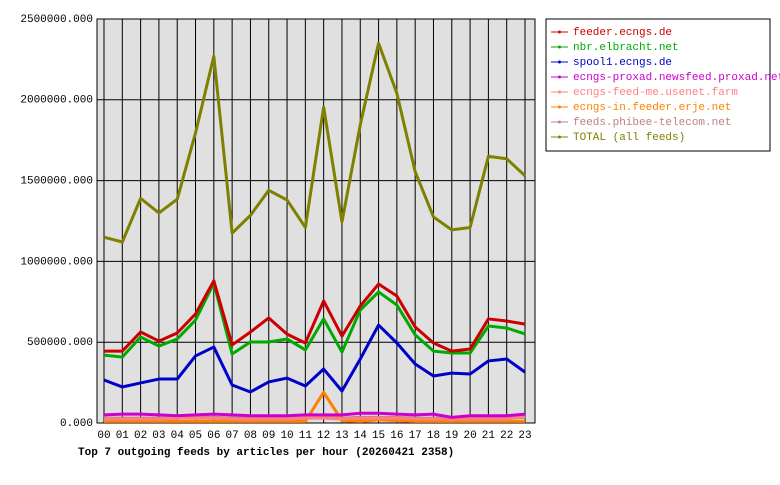  Describe the element at coordinates (361, 436) in the screenshot. I see `x-tick-label: 14` at that location.